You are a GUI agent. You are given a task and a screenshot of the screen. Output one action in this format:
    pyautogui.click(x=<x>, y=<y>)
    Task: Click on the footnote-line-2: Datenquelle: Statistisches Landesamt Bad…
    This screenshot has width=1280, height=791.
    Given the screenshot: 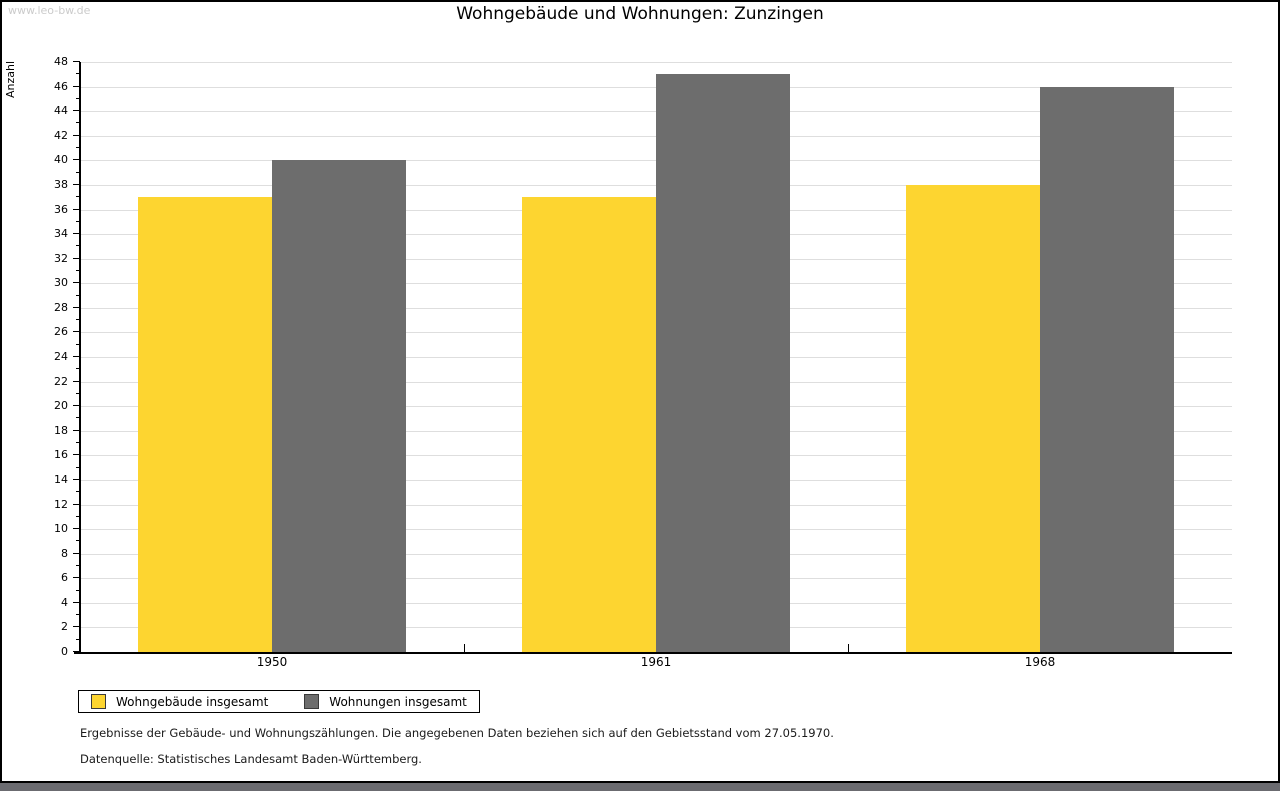 What is the action you would take?
    pyautogui.click(x=251, y=759)
    